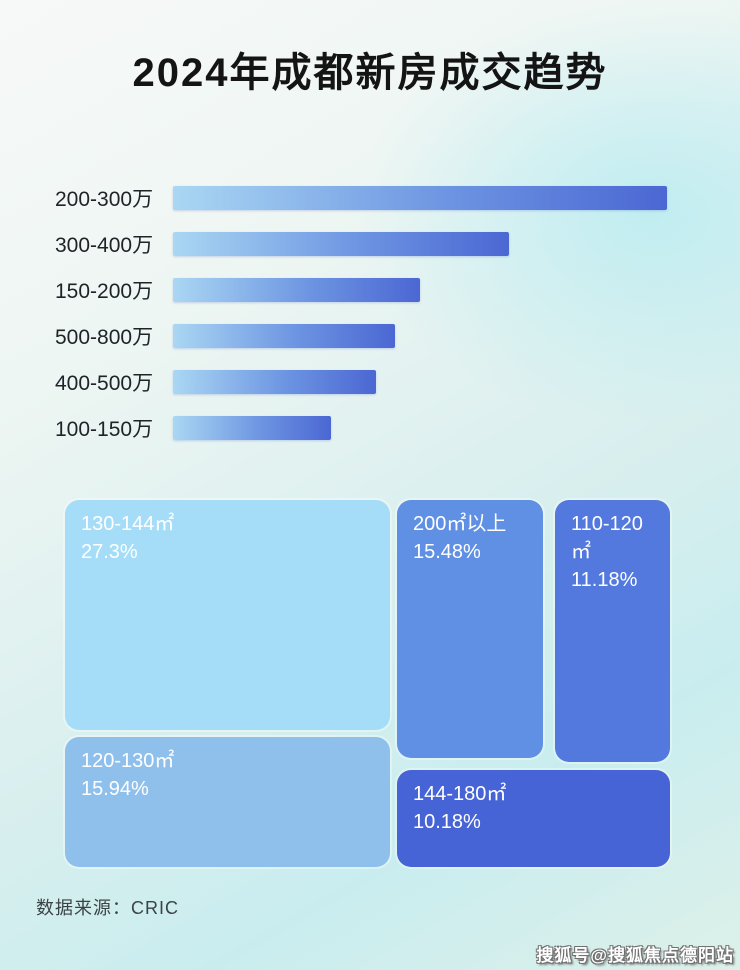  What do you see at coordinates (227, 802) in the screenshot?
I see `treemap-tile: 120-130㎡ 15.94%` at bounding box center [227, 802].